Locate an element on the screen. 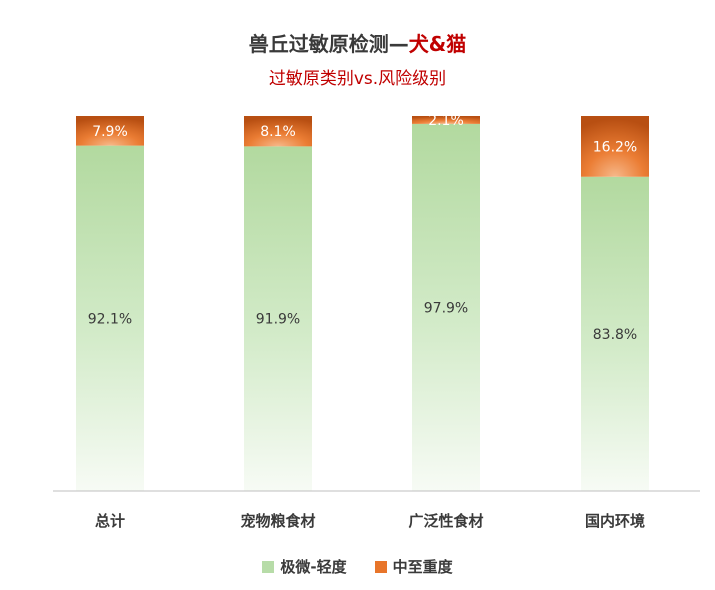 This screenshot has width=715, height=590. x-tick-label-2: 广泛性食材 is located at coordinates (445, 521).